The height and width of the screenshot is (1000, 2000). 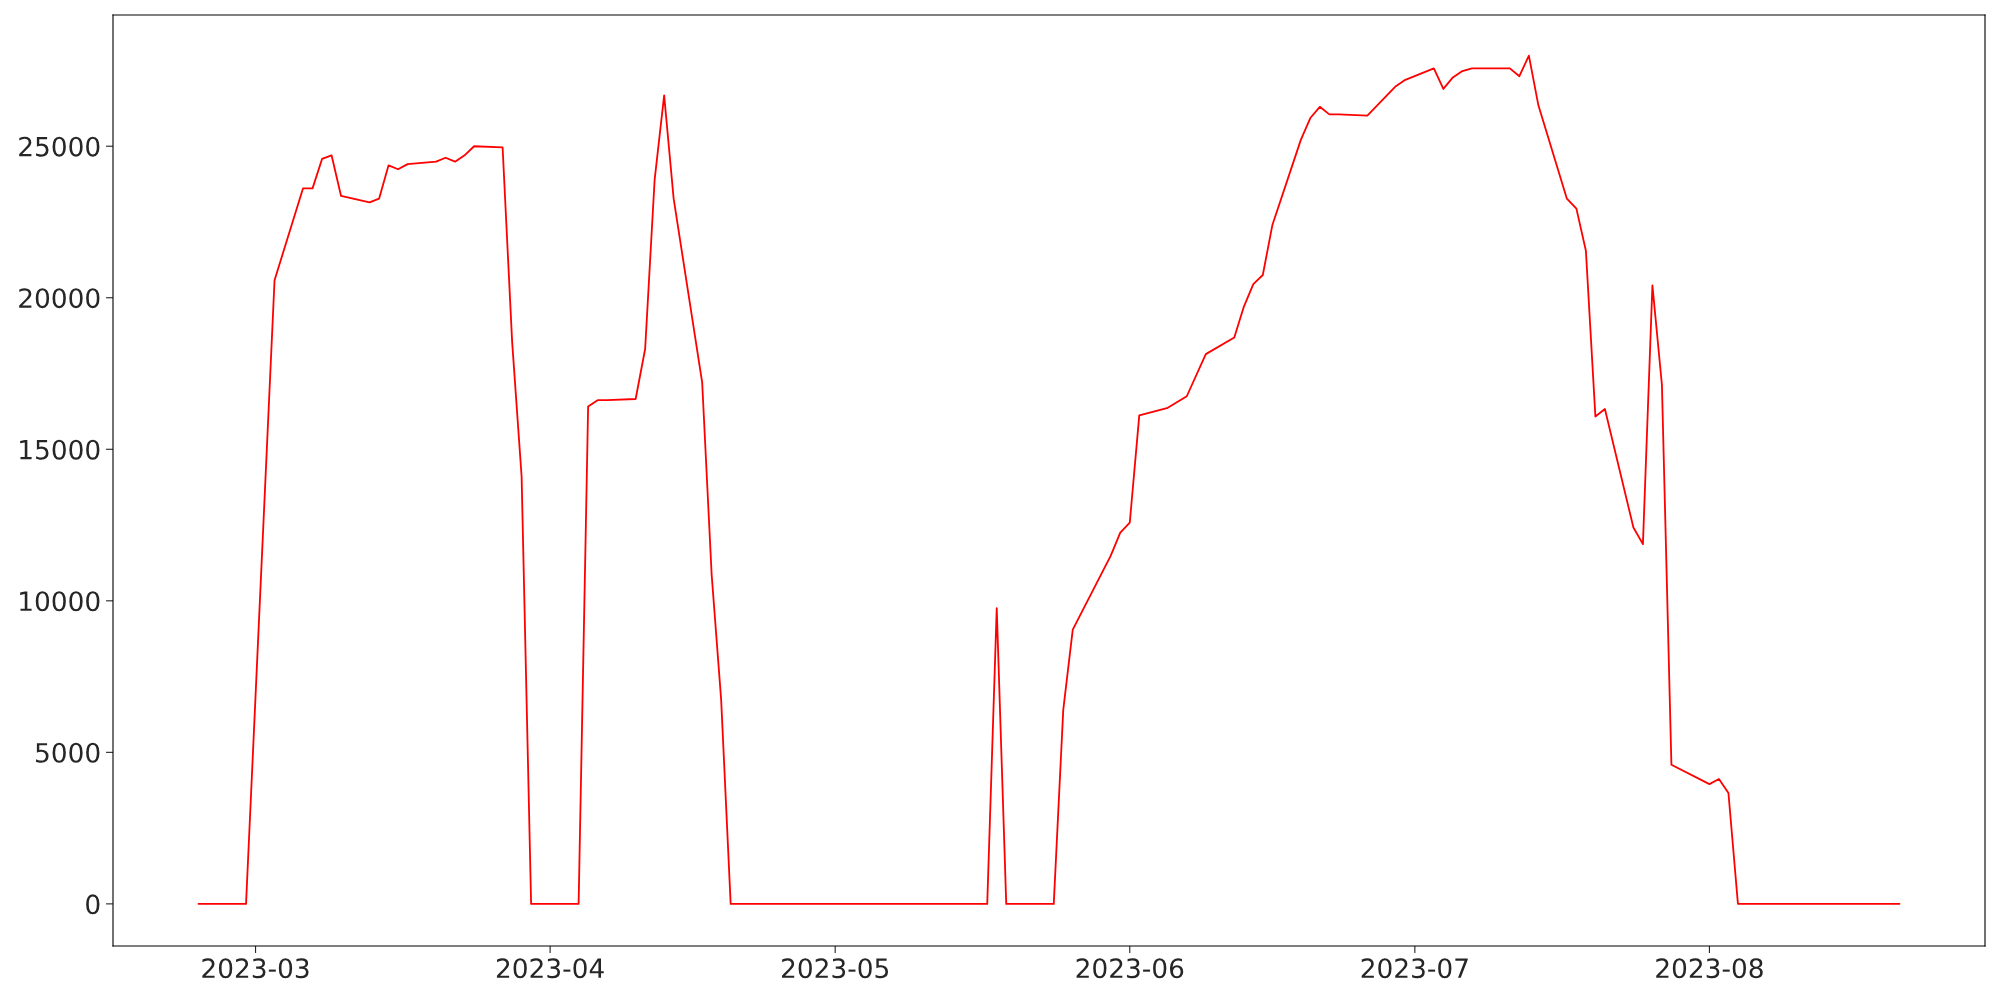 What do you see at coordinates (1709, 968) in the screenshot?
I see `x-tick-label: 2023-08` at bounding box center [1709, 968].